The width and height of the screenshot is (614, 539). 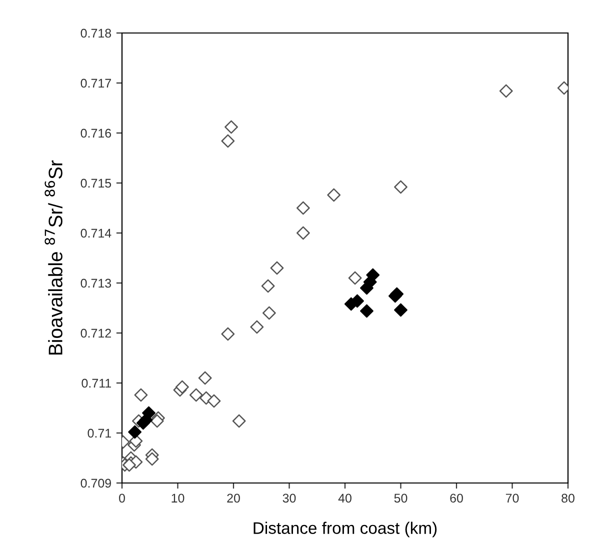 I want to click on y-tick-label: 0.714, so click(x=96, y=233).